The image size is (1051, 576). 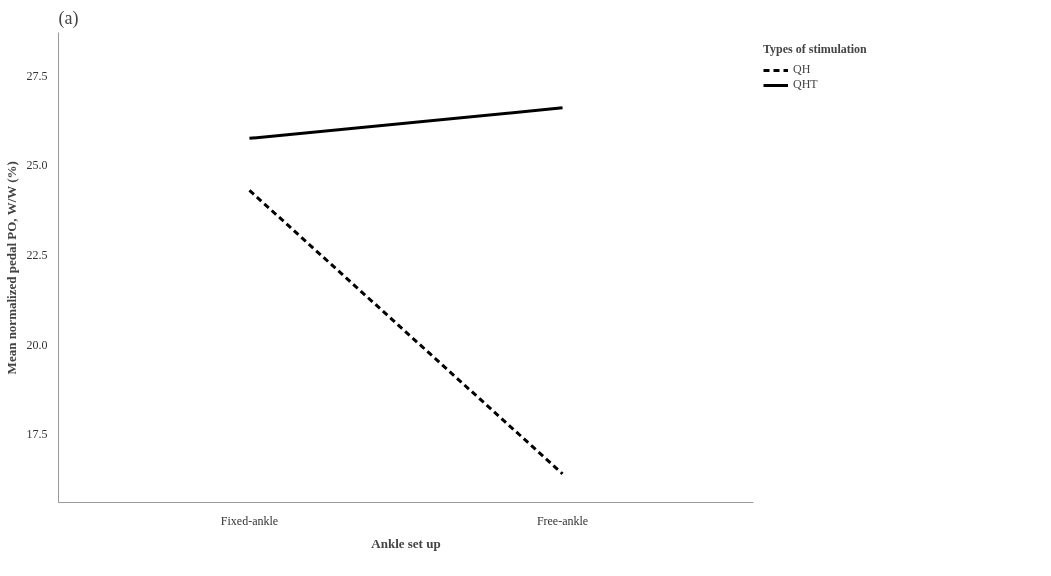 What do you see at coordinates (249, 520) in the screenshot?
I see `x-tick-label: Fixed-ankle` at bounding box center [249, 520].